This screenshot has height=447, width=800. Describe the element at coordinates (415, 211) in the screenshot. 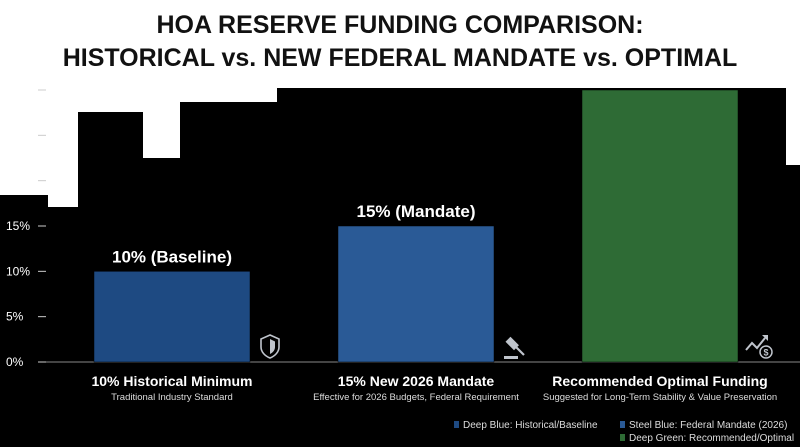

I see `data-label: 15% (Mandate)` at that location.